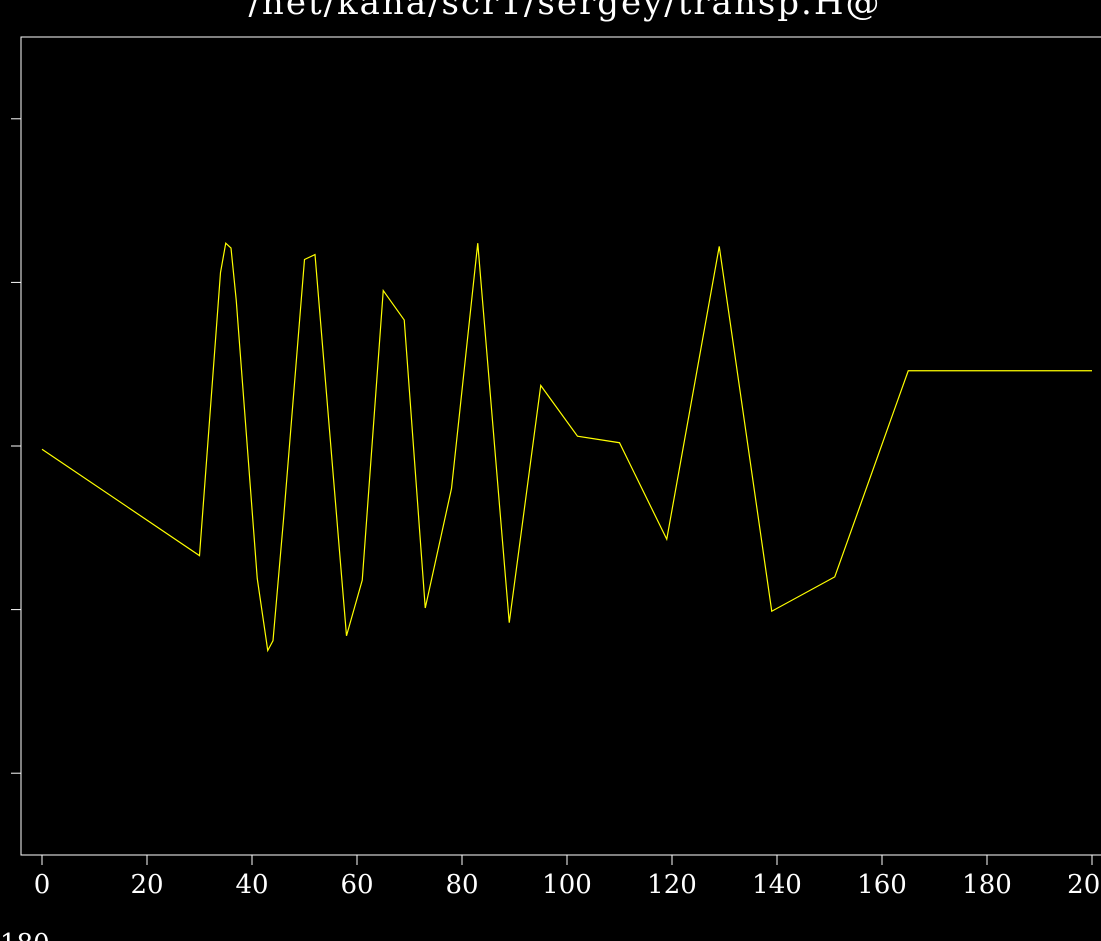  Describe the element at coordinates (1084, 885) in the screenshot. I see `x-tick-label: 200` at that location.